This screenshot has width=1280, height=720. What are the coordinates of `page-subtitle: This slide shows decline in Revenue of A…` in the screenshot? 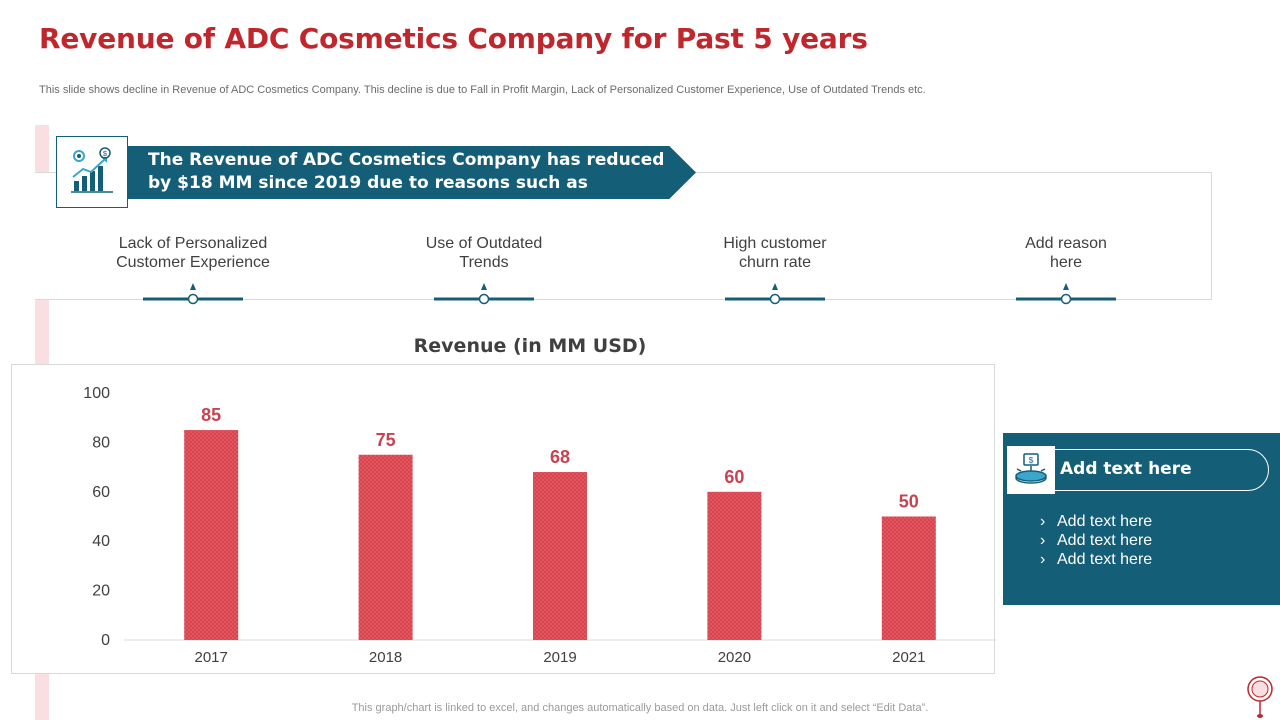 It's located at (482, 90).